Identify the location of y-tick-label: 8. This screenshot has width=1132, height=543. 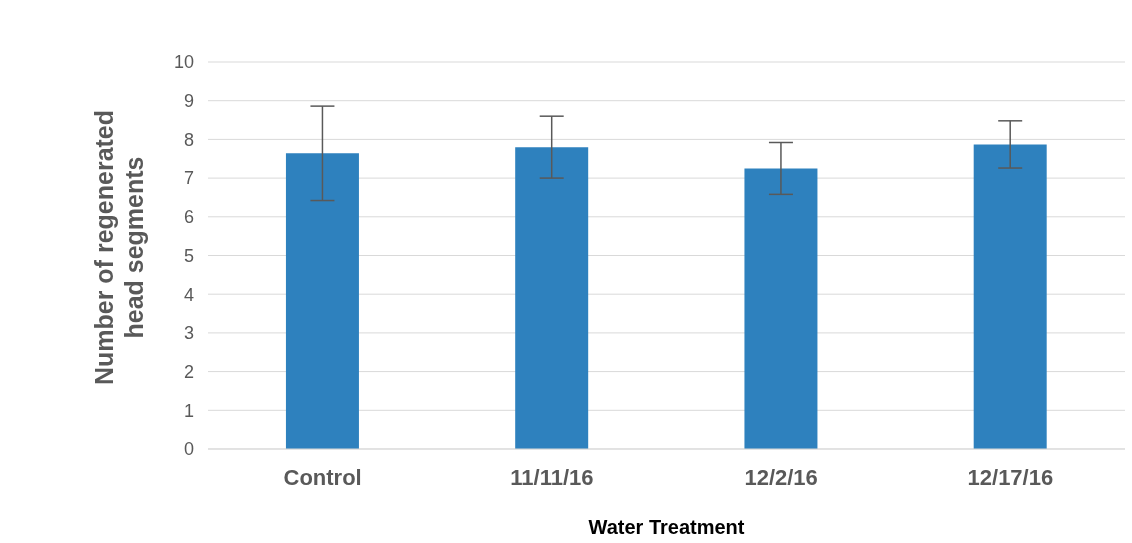
(188, 139).